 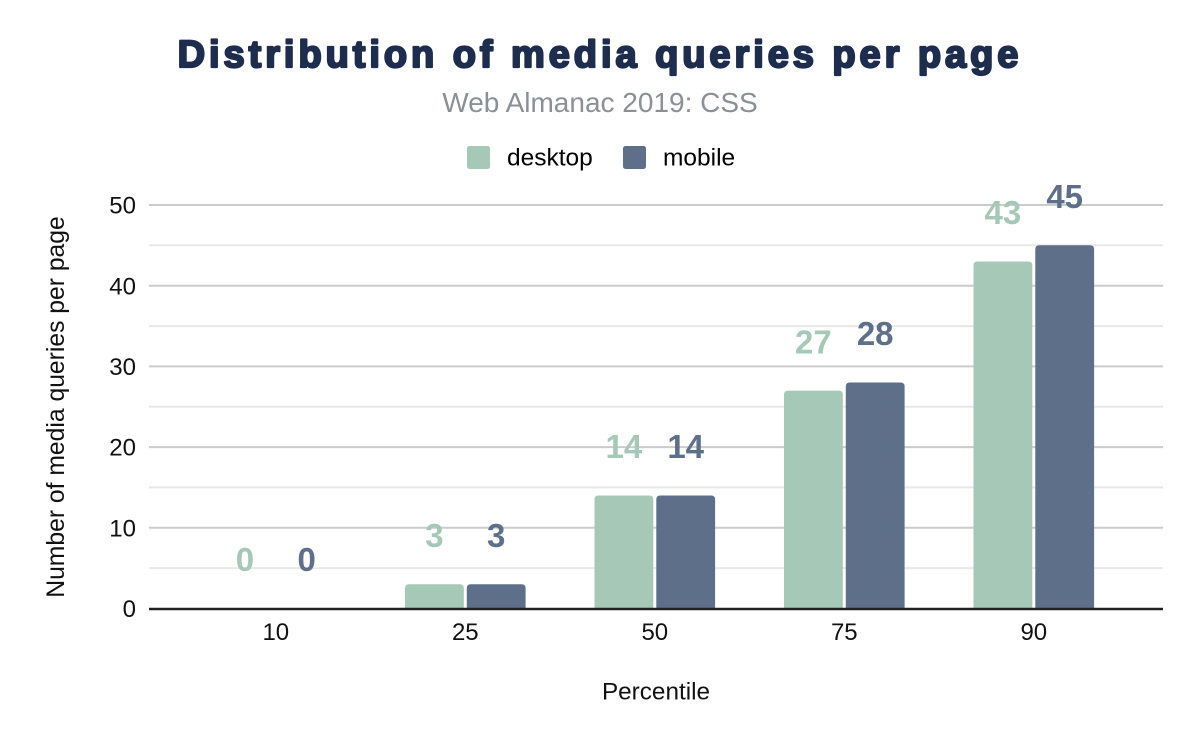 What do you see at coordinates (122, 448) in the screenshot?
I see `svg-text: 20` at bounding box center [122, 448].